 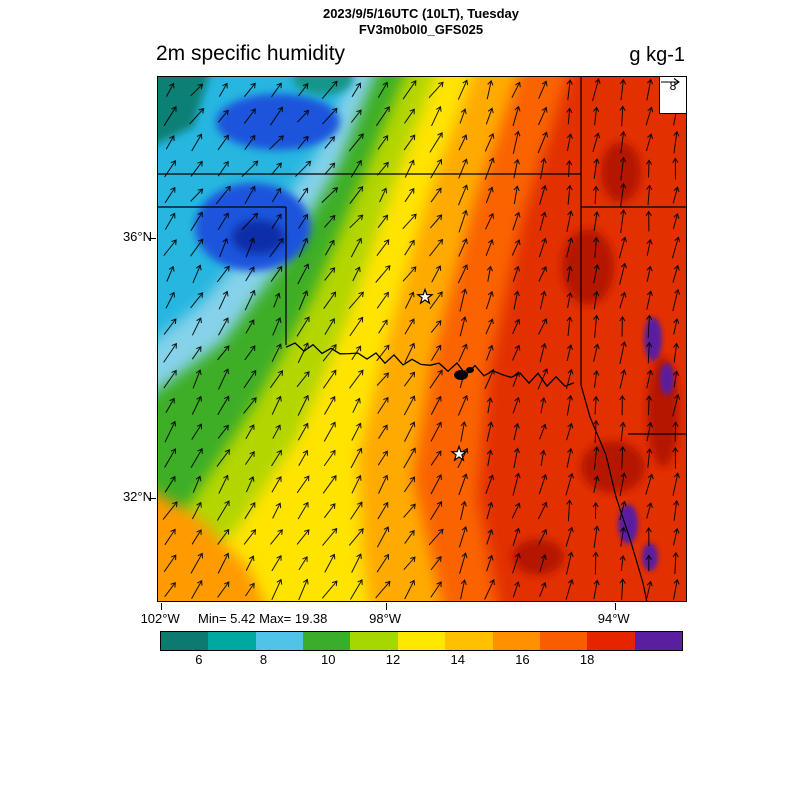 I want to click on colorbar-tick-label: 8, so click(x=263, y=659).